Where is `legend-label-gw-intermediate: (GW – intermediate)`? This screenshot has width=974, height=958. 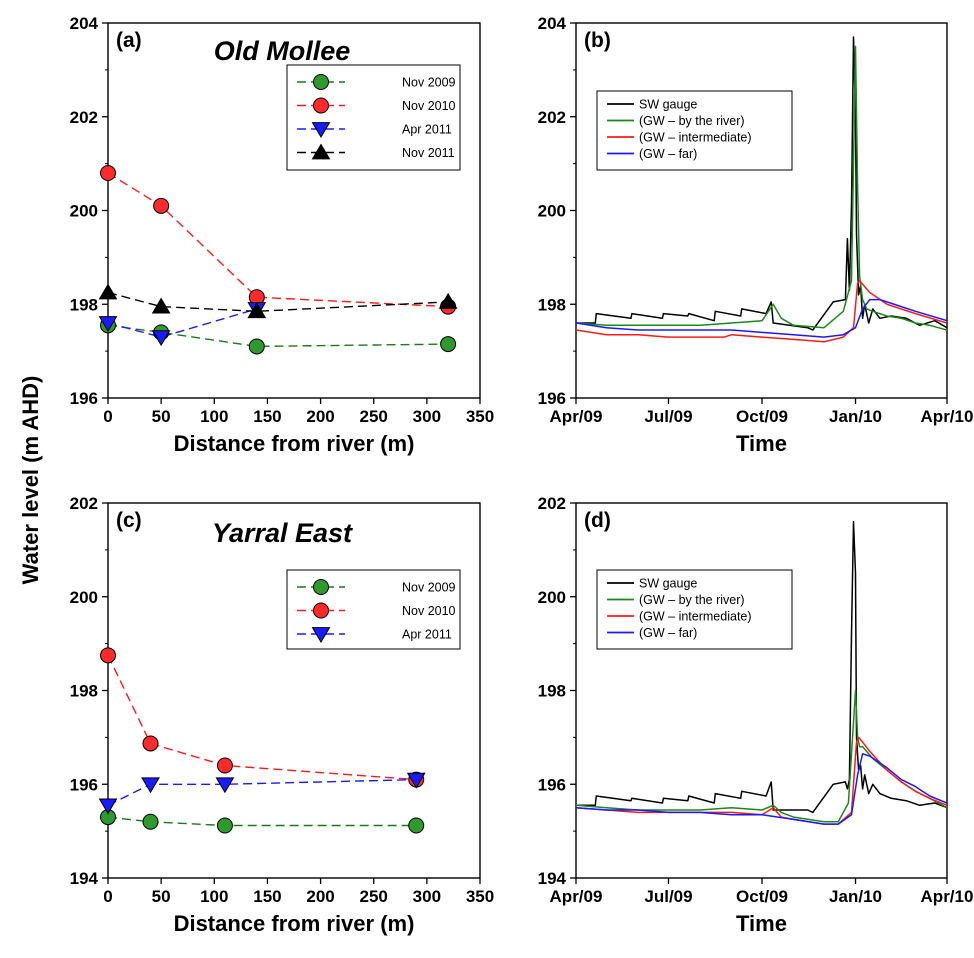 legend-label-gw-intermediate: (GW – intermediate) is located at coordinates (695, 617).